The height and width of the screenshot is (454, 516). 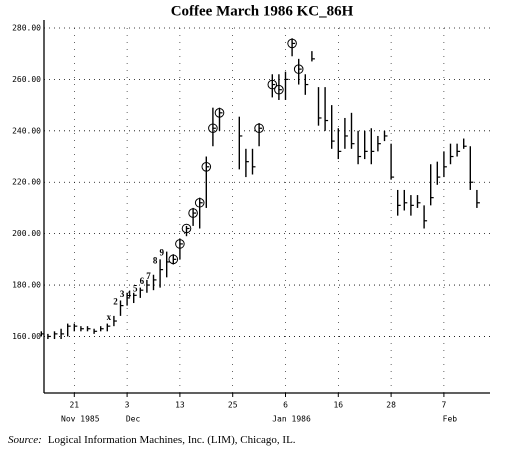 I want to click on bar-label: 8, so click(x=155, y=260).